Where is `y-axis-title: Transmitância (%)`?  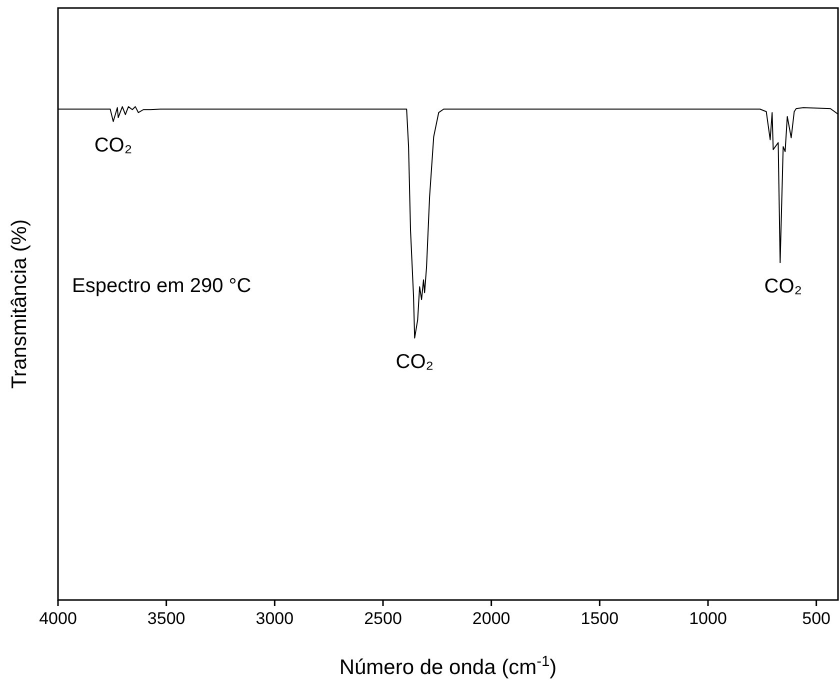
y-axis-title: Transmitância (%) is located at coordinates (19, 304).